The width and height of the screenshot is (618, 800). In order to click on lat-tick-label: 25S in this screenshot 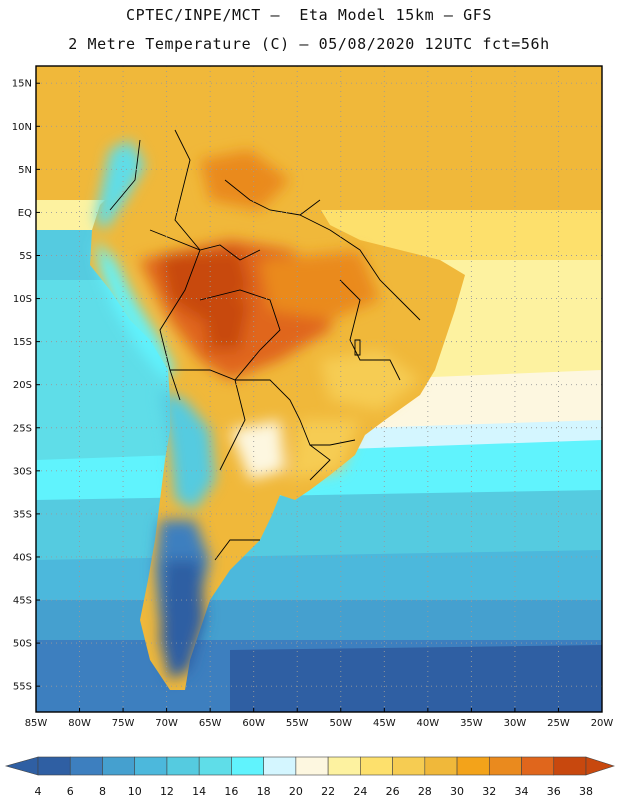, I will do `click(22, 428)`.